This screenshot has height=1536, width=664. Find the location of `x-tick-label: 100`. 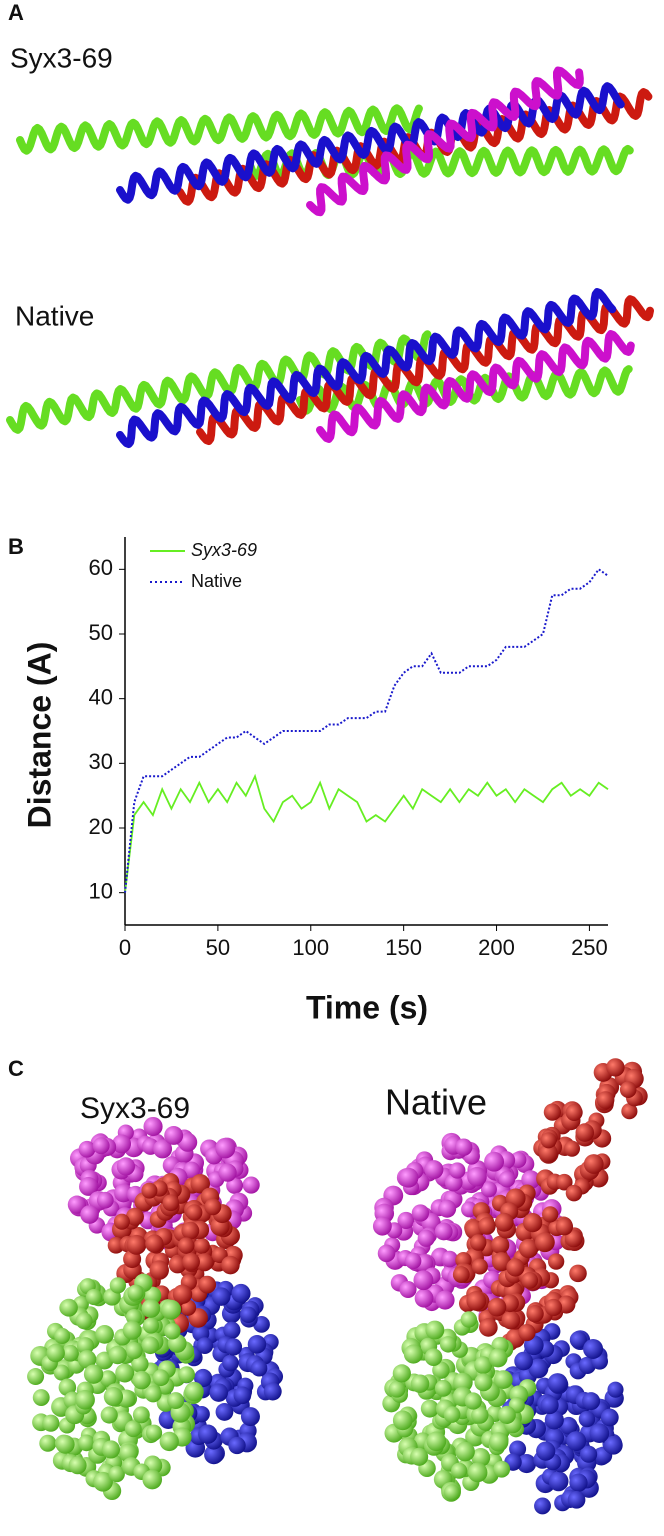

x-tick-label: 100 is located at coordinates (310, 947).